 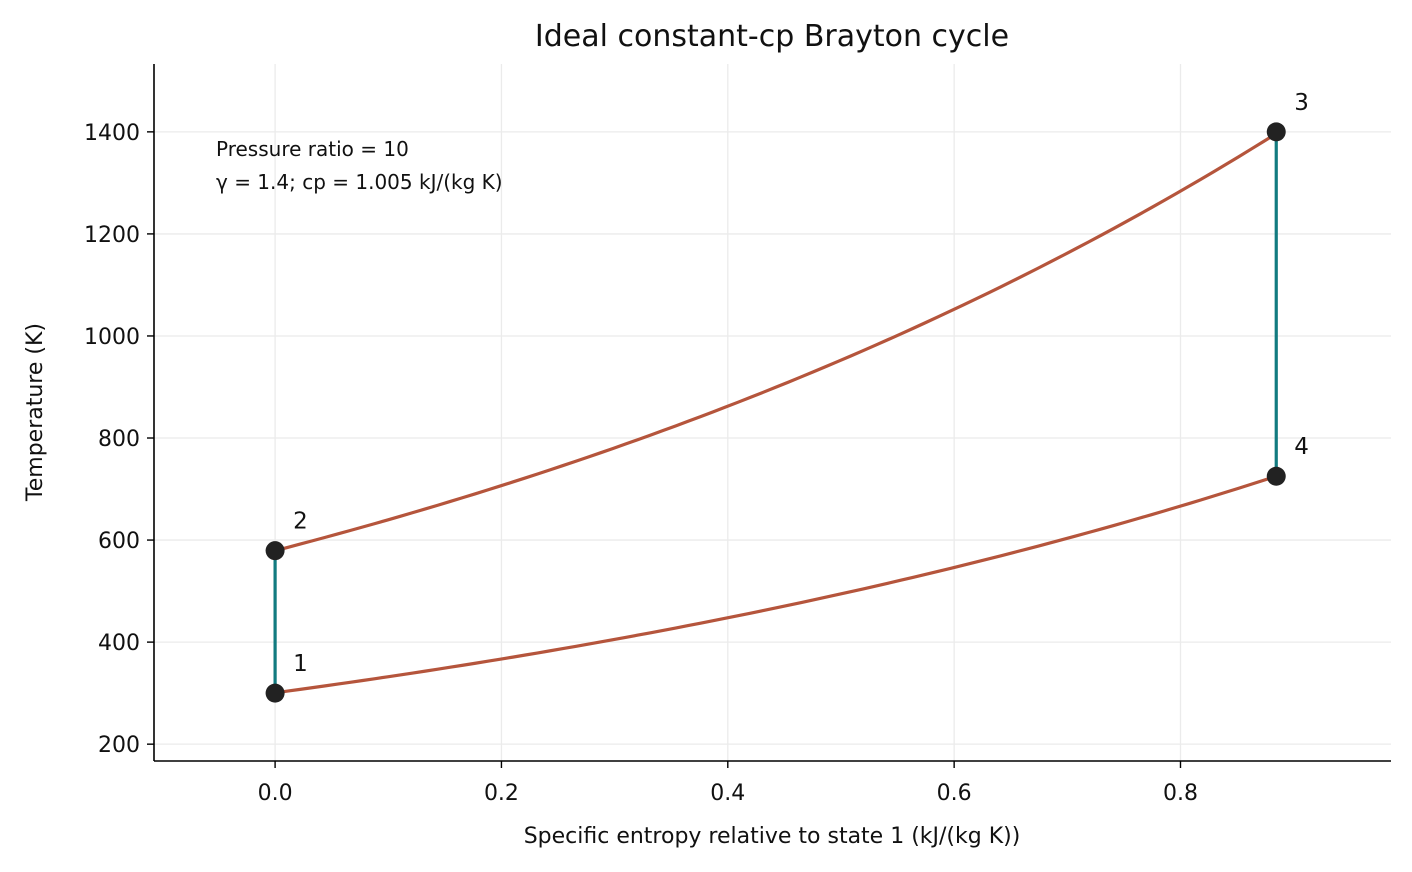 What do you see at coordinates (35, 412) in the screenshot?
I see `y-axis-label: Temperature (K)` at bounding box center [35, 412].